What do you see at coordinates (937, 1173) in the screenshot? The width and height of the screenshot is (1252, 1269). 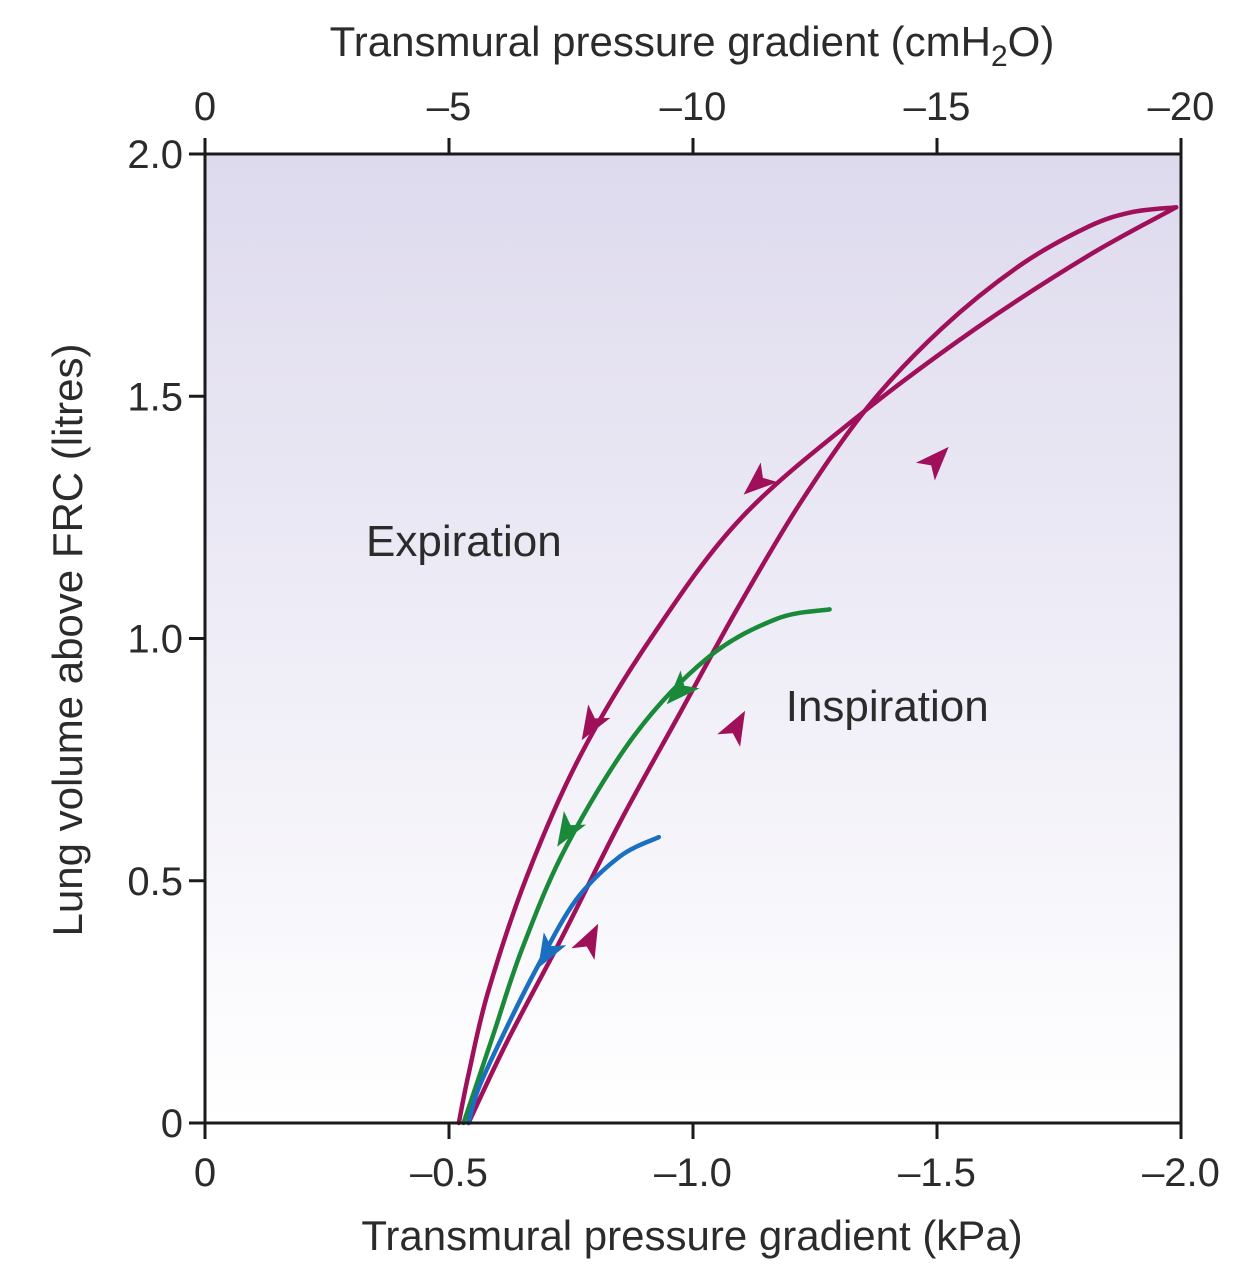 I see `x-bottom-tick-label: –1.5` at bounding box center [937, 1173].